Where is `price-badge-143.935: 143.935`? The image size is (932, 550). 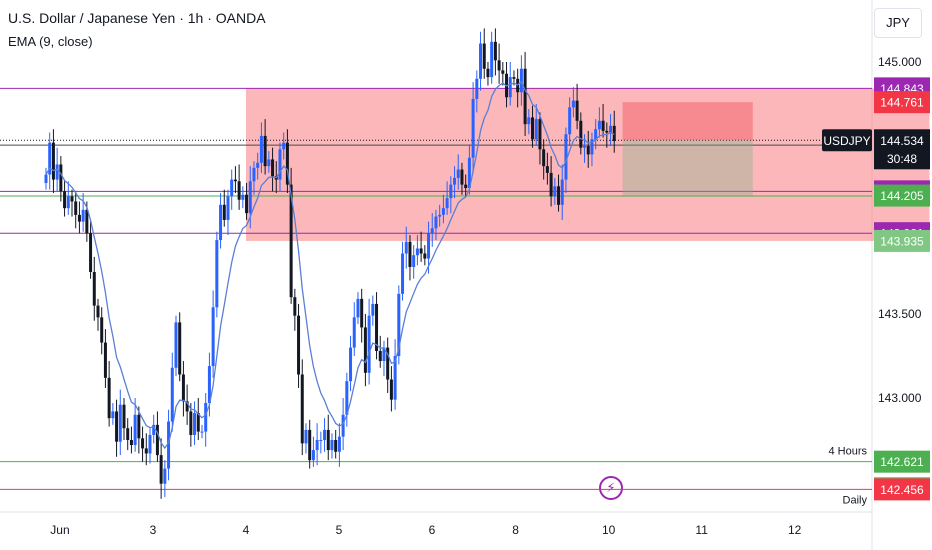 price-badge-143.935: 143.935 is located at coordinates (902, 241).